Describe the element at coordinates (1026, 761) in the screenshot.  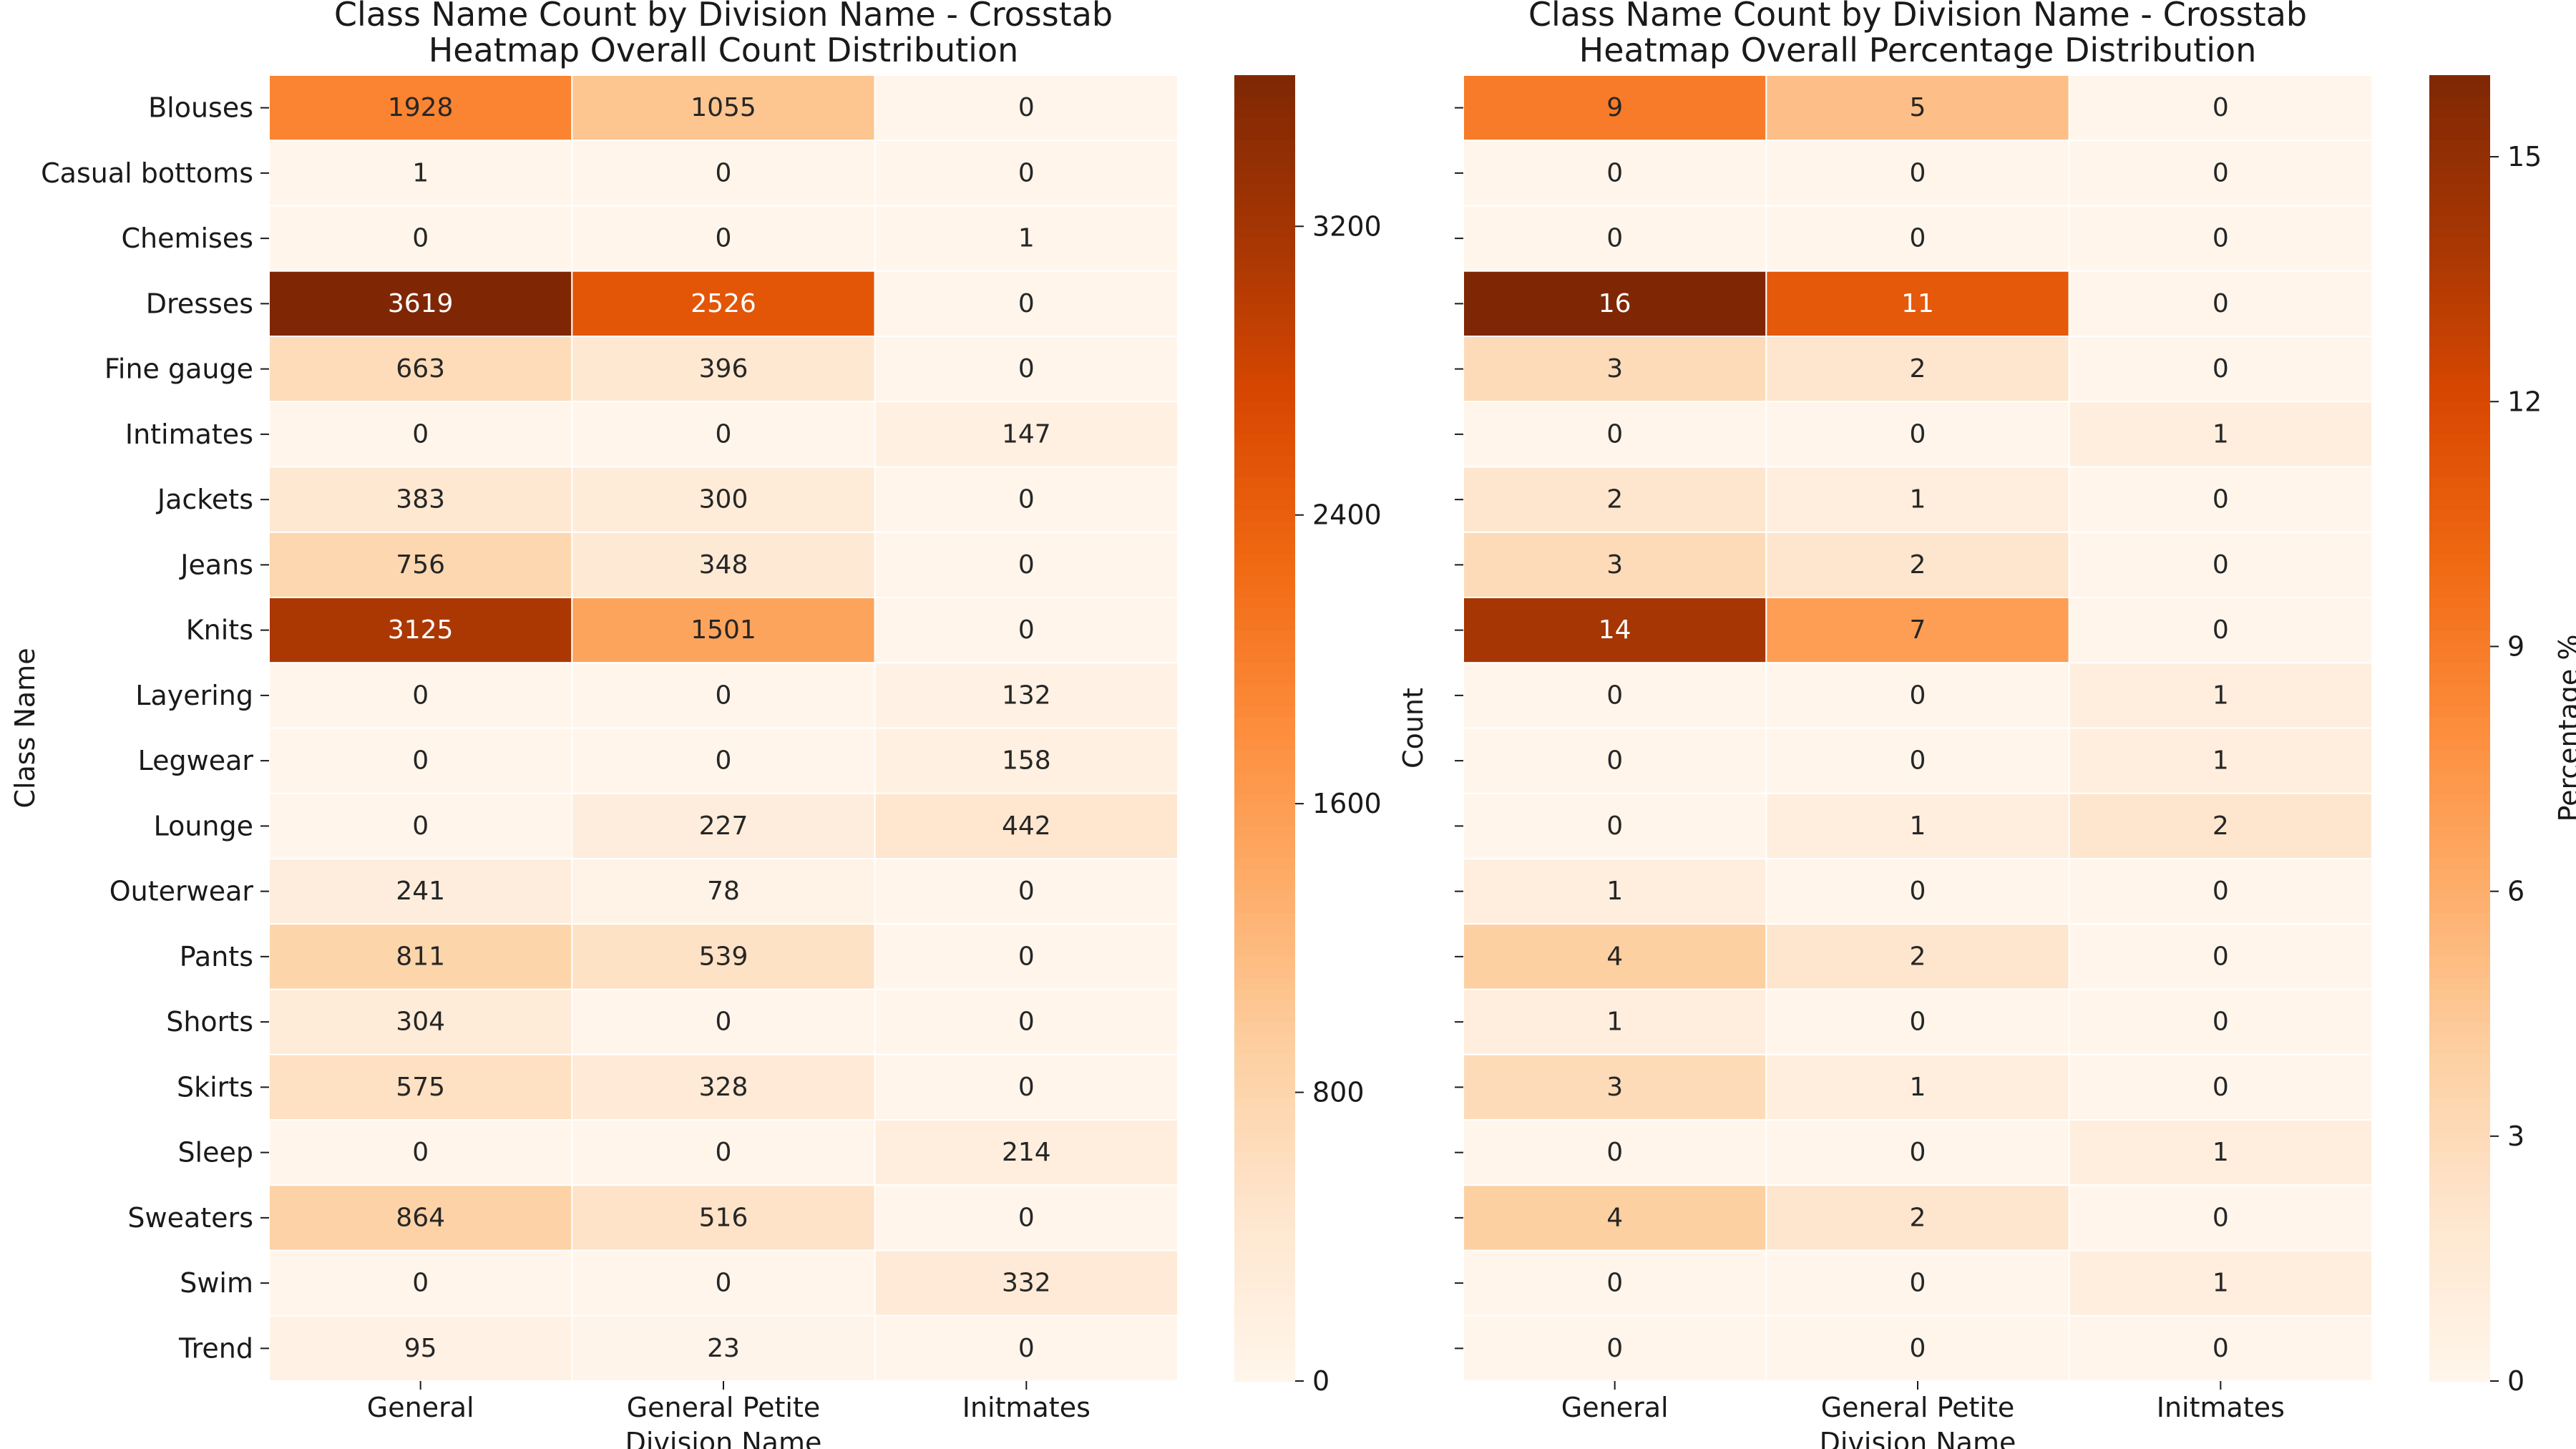
I see `heatmap-1-cell-label: 158` at that location.